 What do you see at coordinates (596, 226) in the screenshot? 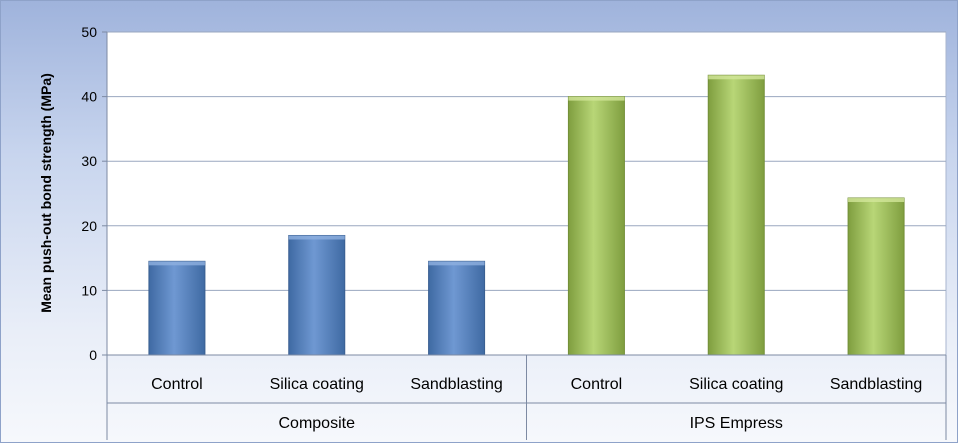
I see `bar-ips-empress-control` at bounding box center [596, 226].